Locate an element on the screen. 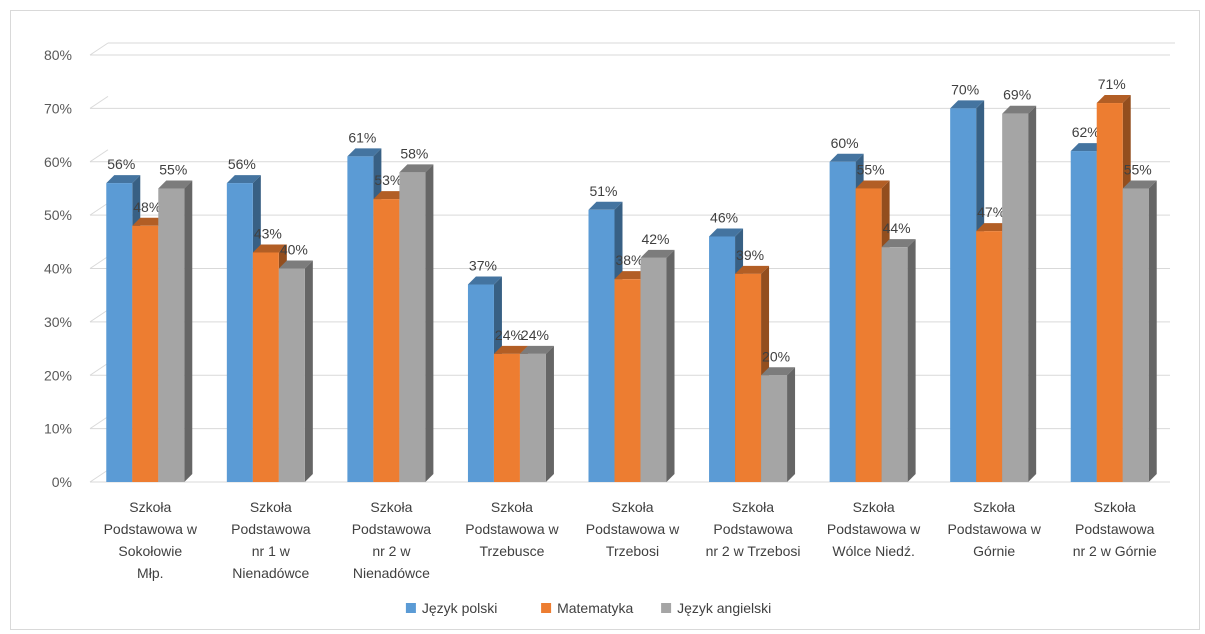 This screenshot has width=1205, height=634. y-tick-label: 40% is located at coordinates (58, 269).